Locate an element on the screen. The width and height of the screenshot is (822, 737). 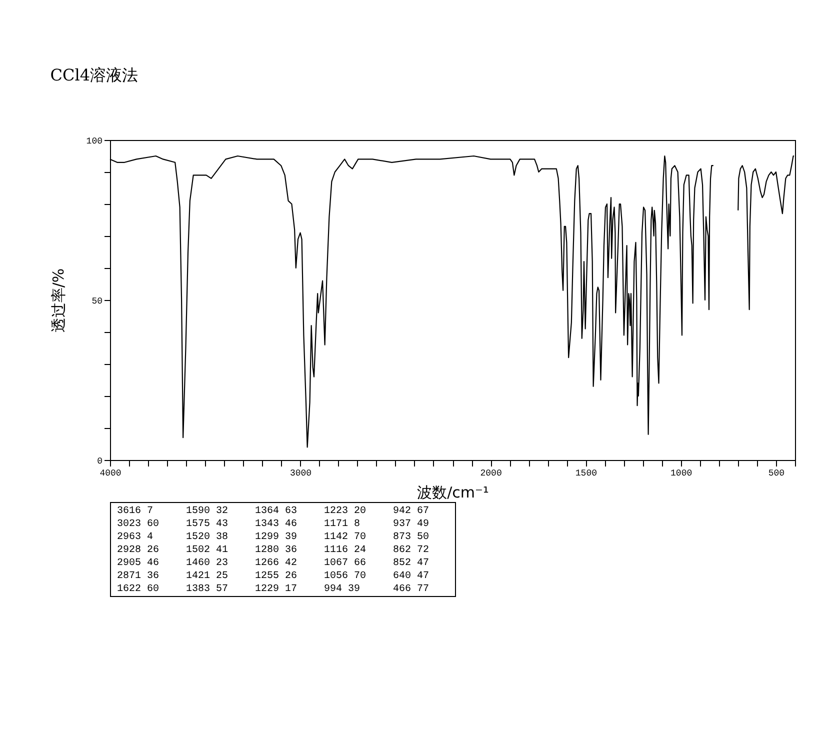
text: 1421 25 is located at coordinates (207, 576).